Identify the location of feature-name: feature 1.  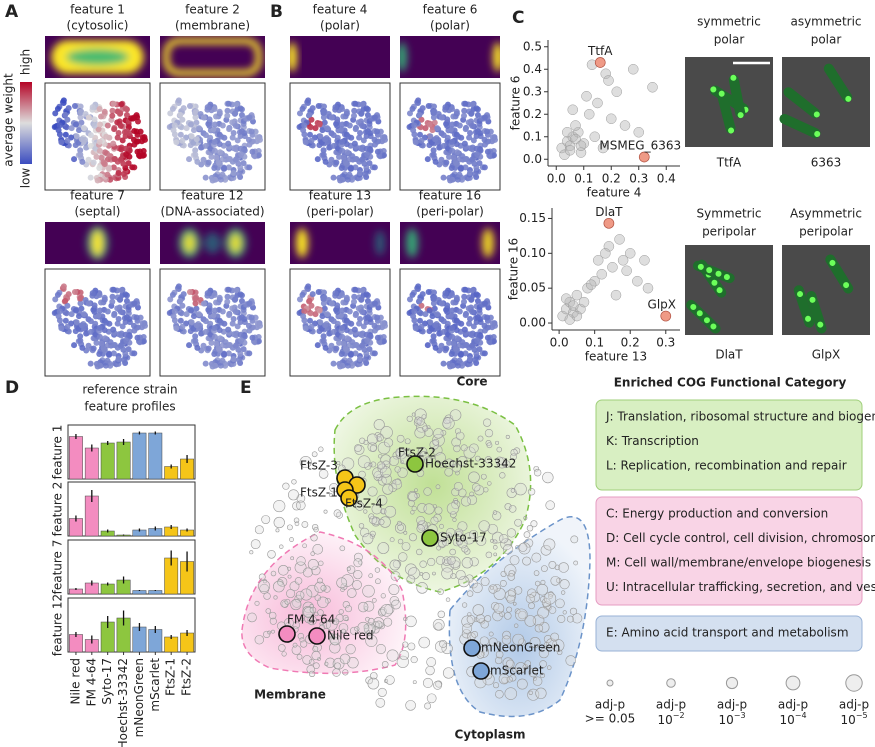
(97, 10).